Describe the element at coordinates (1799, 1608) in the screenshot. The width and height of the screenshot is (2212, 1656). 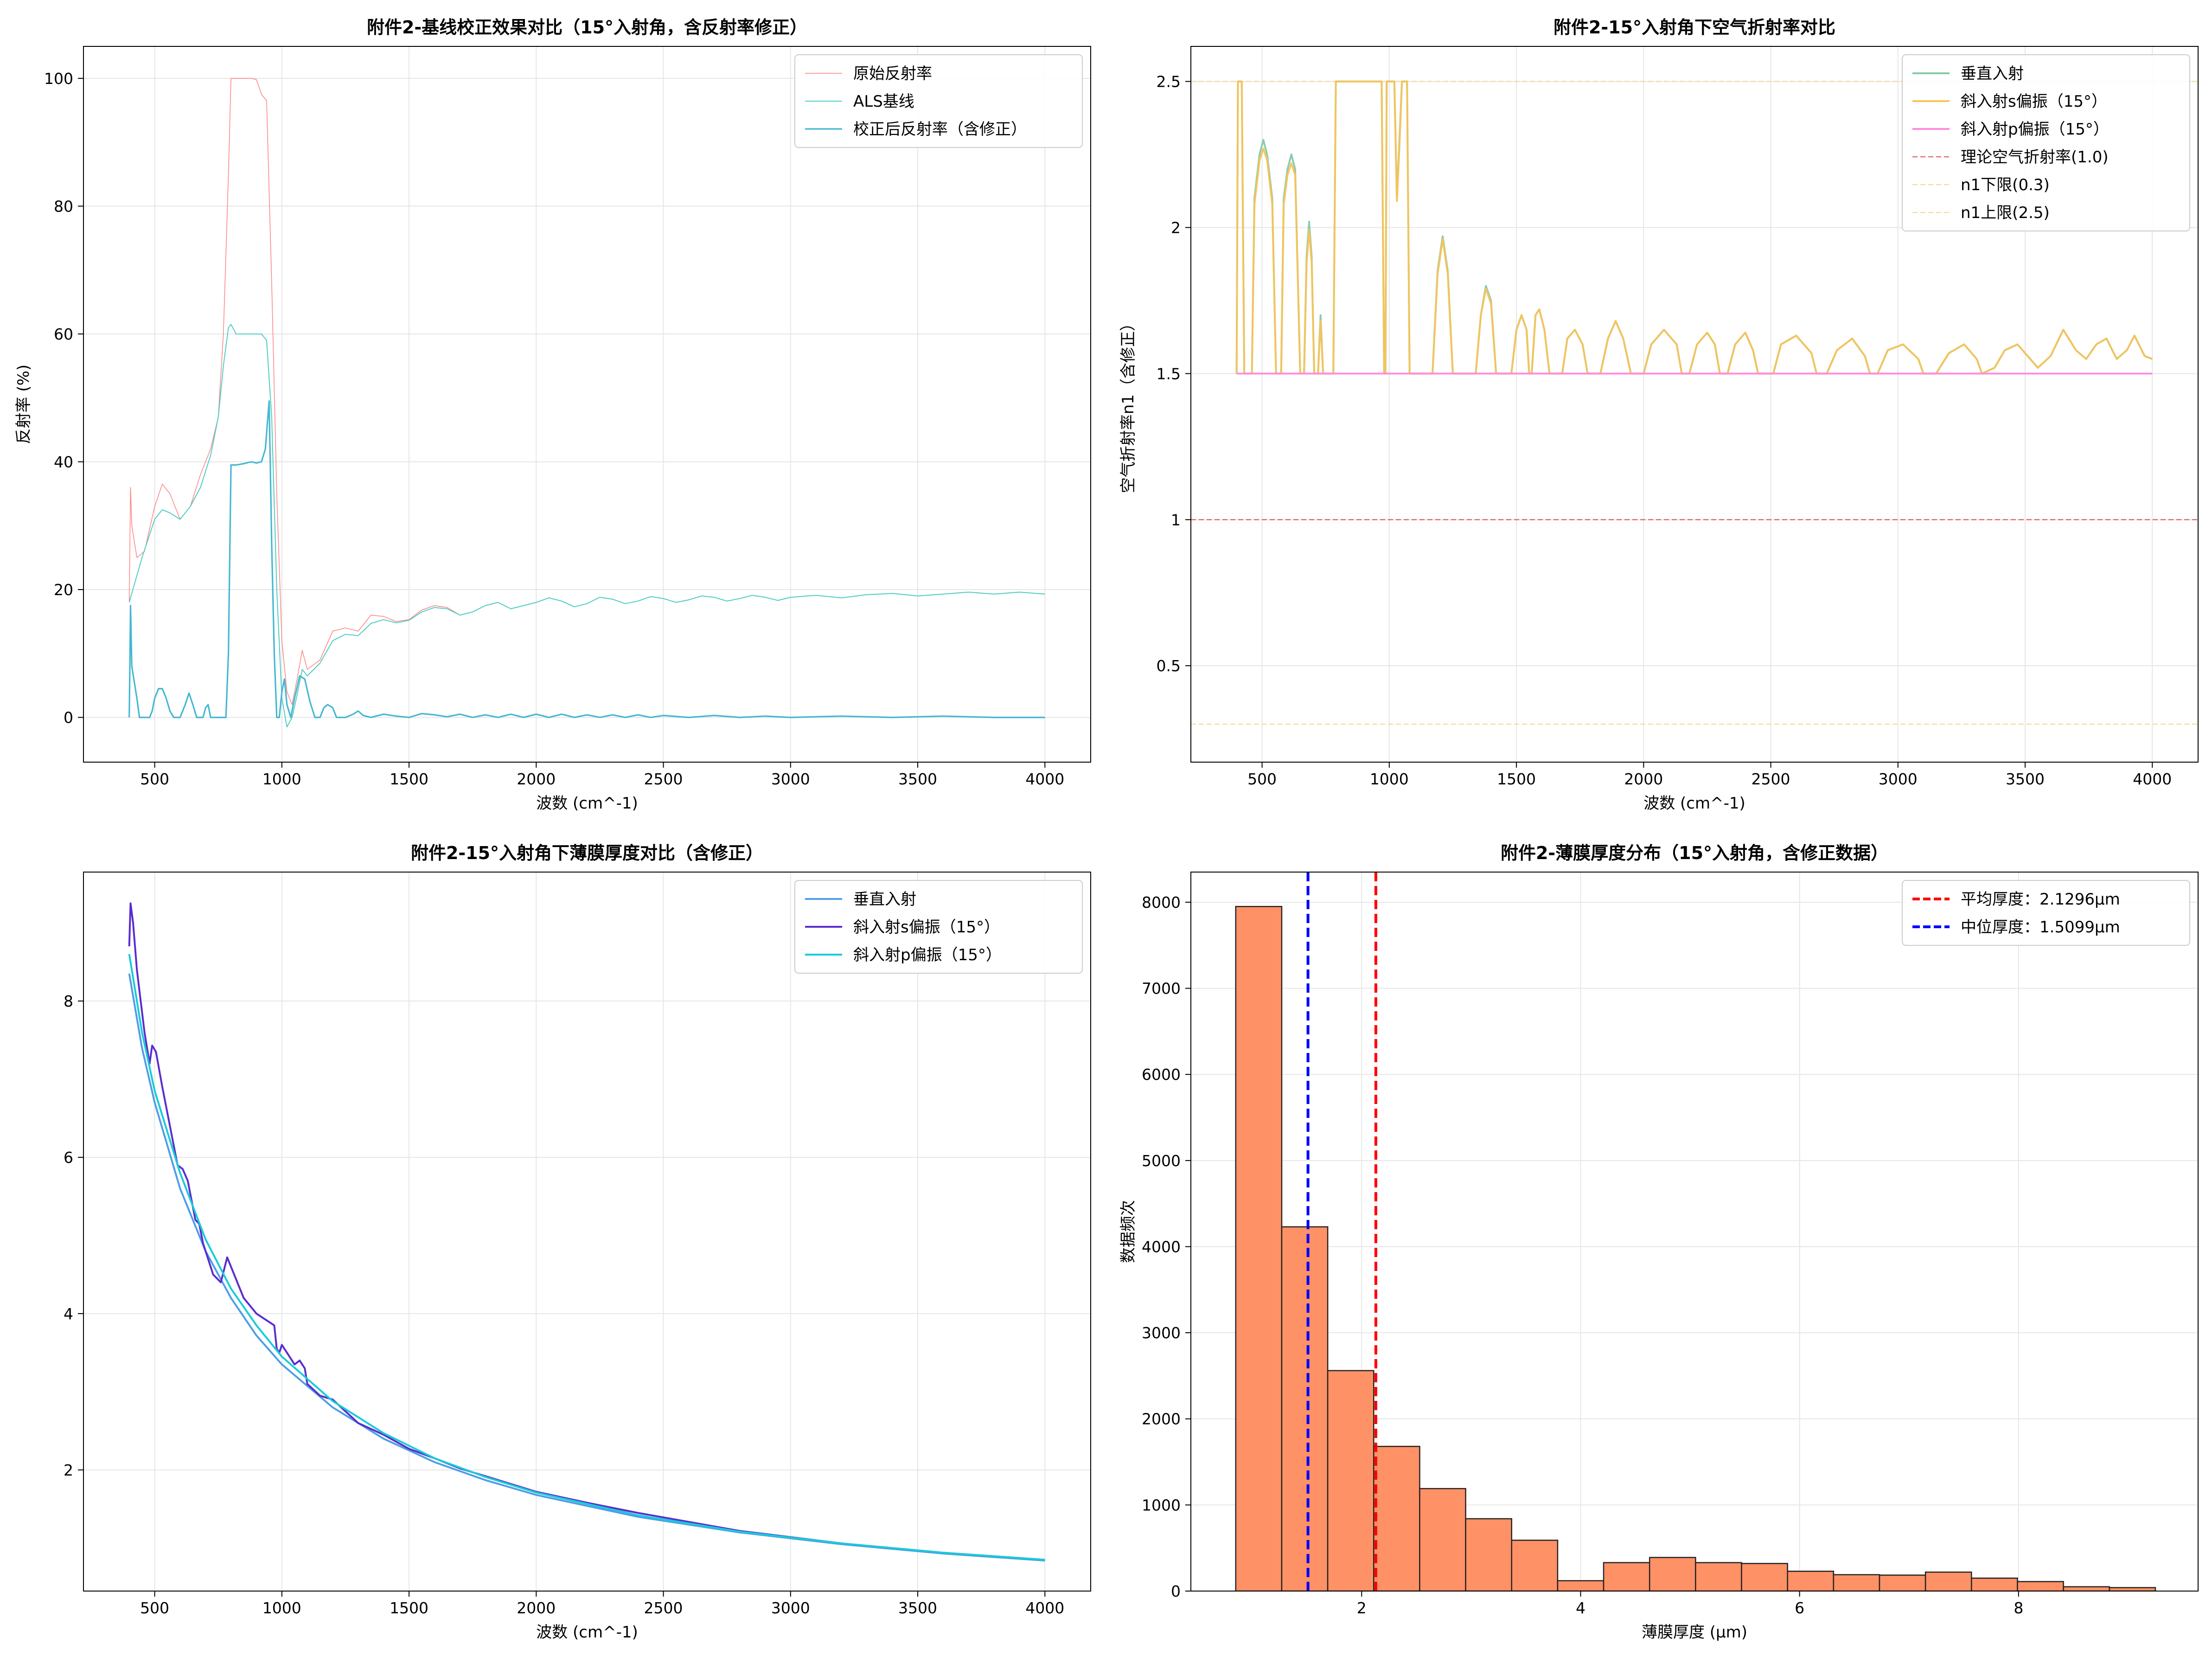
I see `x-tick-label: 6` at that location.